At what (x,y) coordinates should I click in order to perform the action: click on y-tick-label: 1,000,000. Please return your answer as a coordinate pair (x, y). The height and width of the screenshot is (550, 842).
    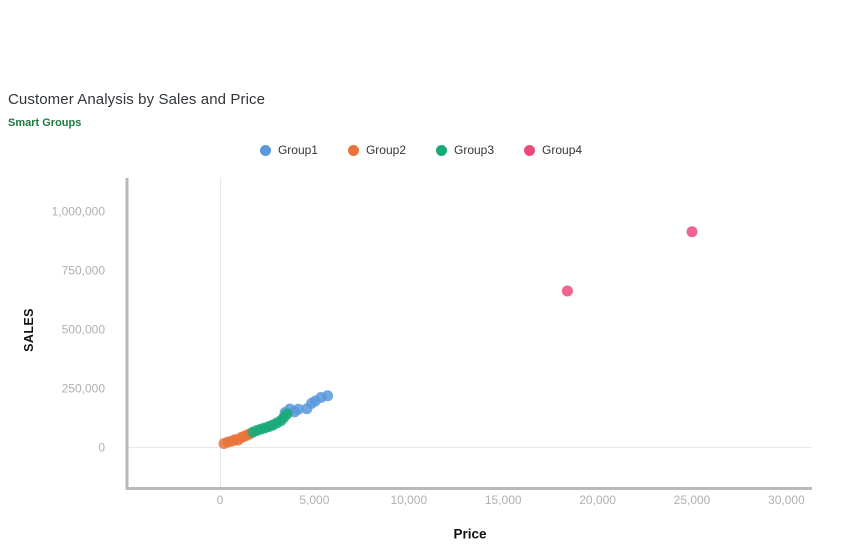
    Looking at the image, I should click on (79, 212).